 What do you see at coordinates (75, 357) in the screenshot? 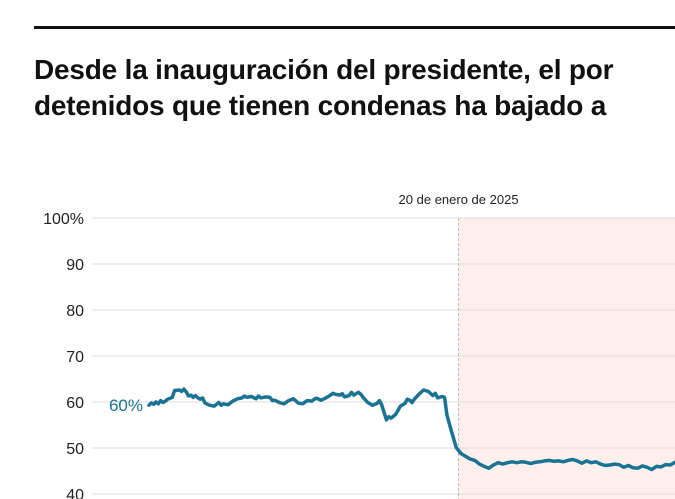
I see `y-tick-label: 70` at bounding box center [75, 357].